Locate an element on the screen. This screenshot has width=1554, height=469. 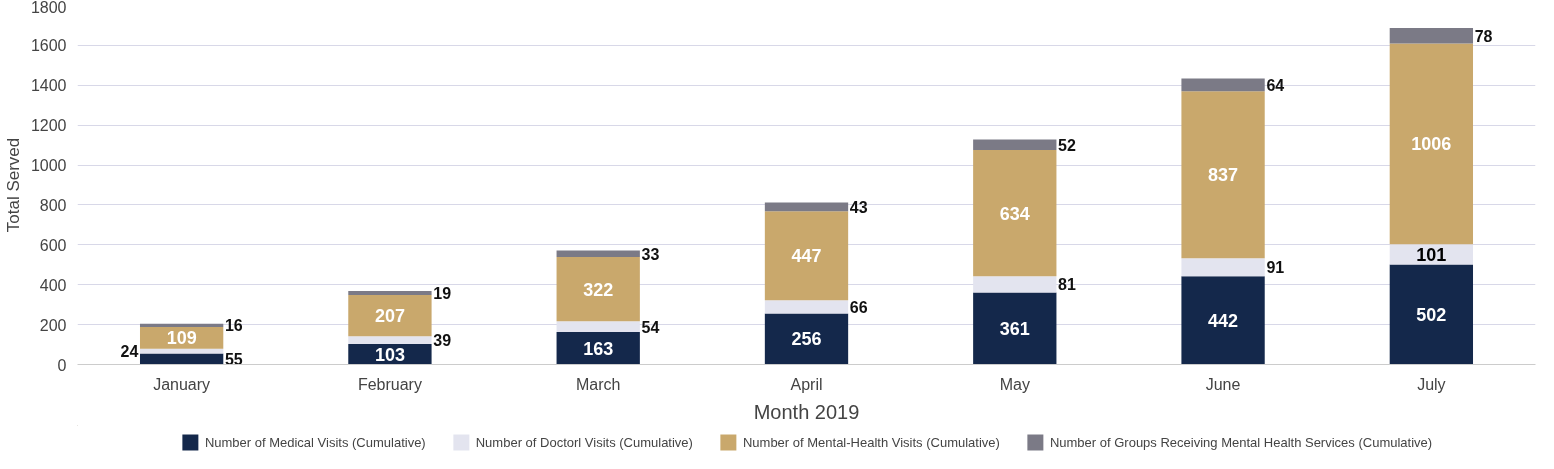
data-label: 1006 is located at coordinates (1431, 144).